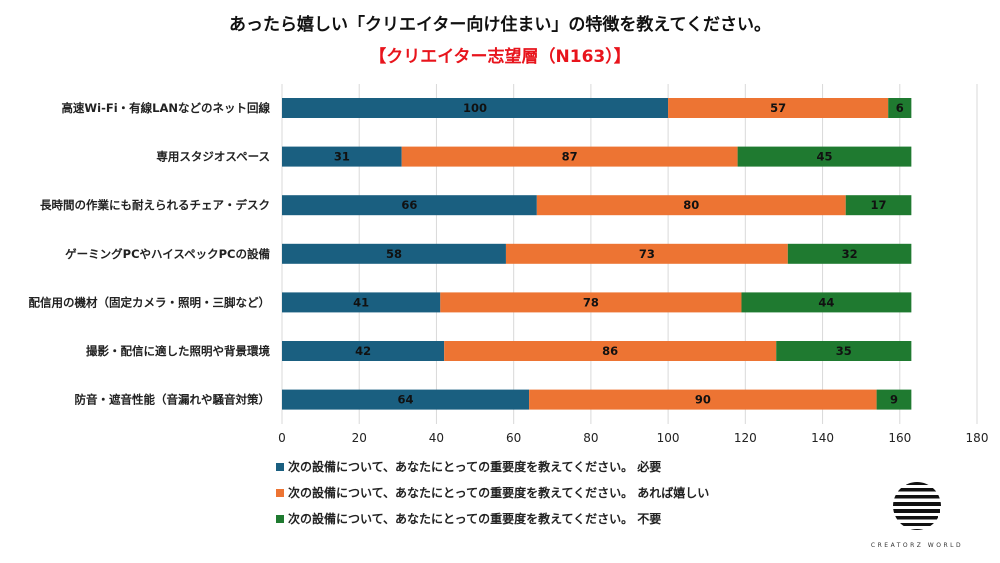 The width and height of the screenshot is (1000, 563). I want to click on legend-item: 次の設備について、あなたにとっての重要度を教えてください。 不要, so click(468, 518).